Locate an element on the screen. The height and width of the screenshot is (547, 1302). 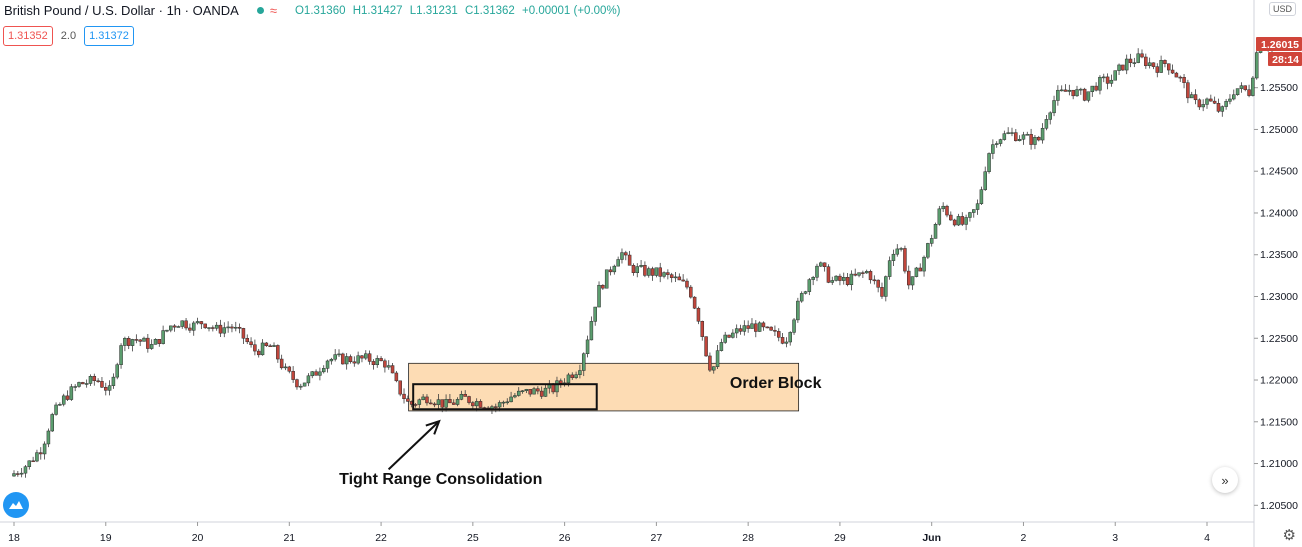
currency-label: USD is located at coordinates (1282, 9).